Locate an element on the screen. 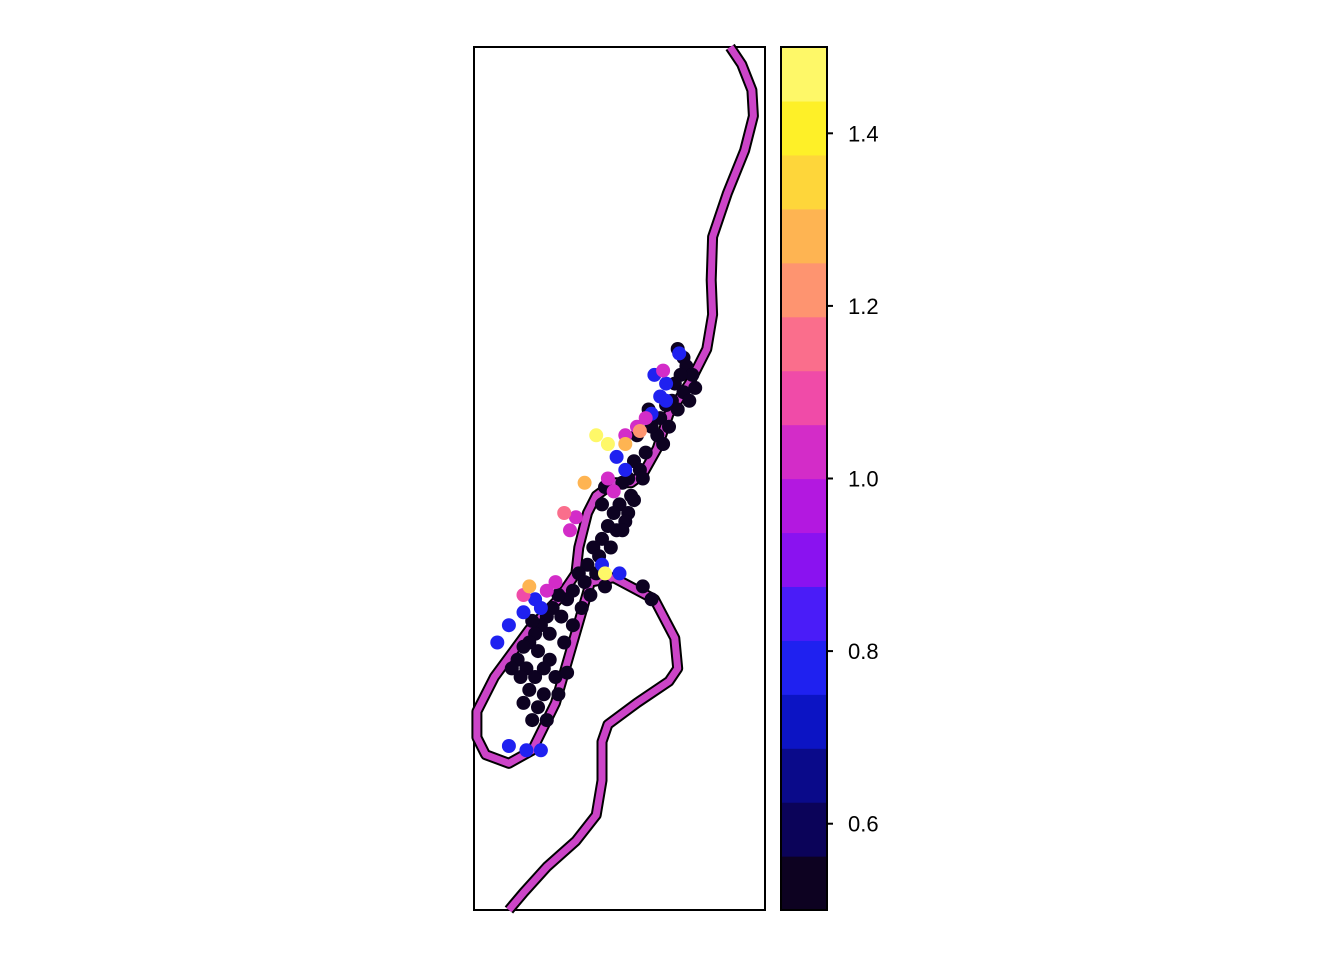 This screenshot has height=960, width=1344. color-legend is located at coordinates (804, 478).